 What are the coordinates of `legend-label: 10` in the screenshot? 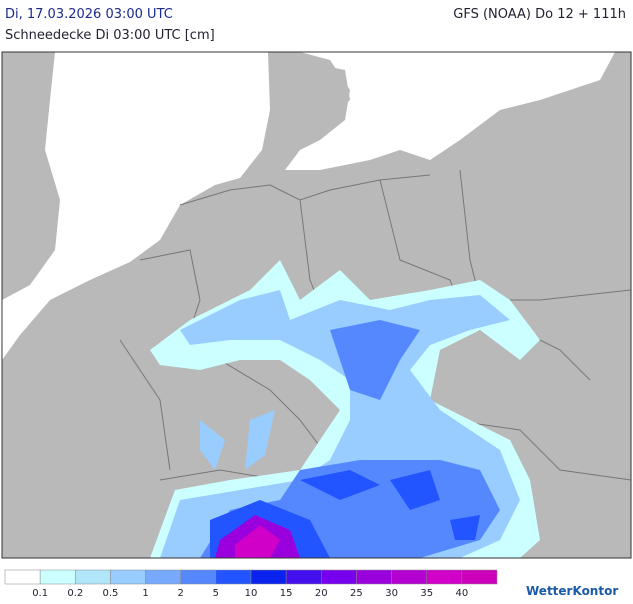 It's located at (251, 593).